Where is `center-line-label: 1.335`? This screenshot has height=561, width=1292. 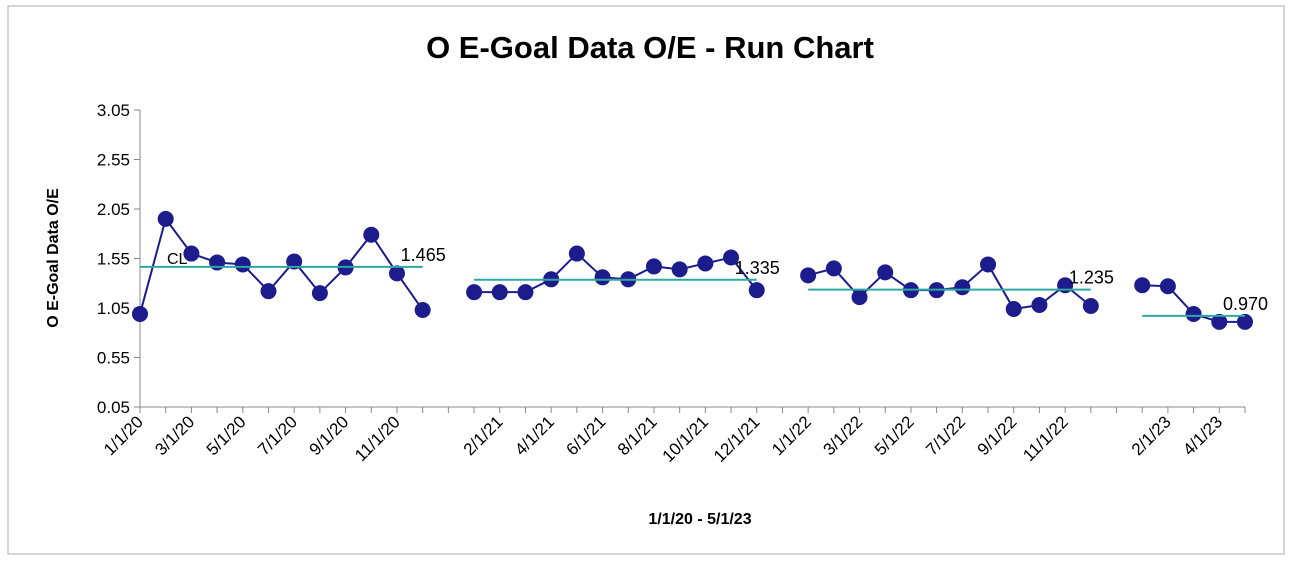 center-line-label: 1.335 is located at coordinates (757, 268).